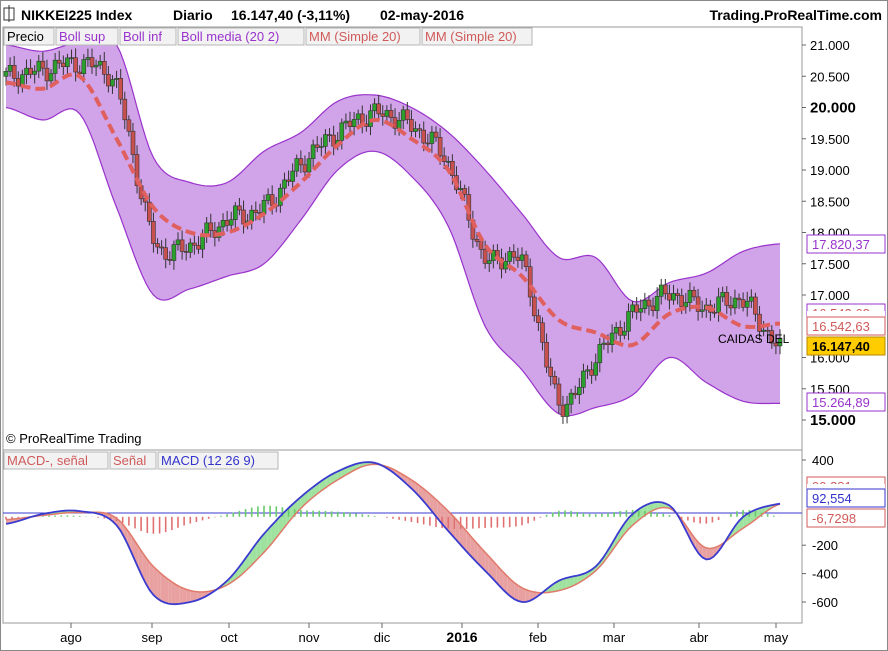 The height and width of the screenshot is (651, 888). Describe the element at coordinates (208, 460) in the screenshot. I see `macd-legend-item: MACD (12 26 9)` at that location.